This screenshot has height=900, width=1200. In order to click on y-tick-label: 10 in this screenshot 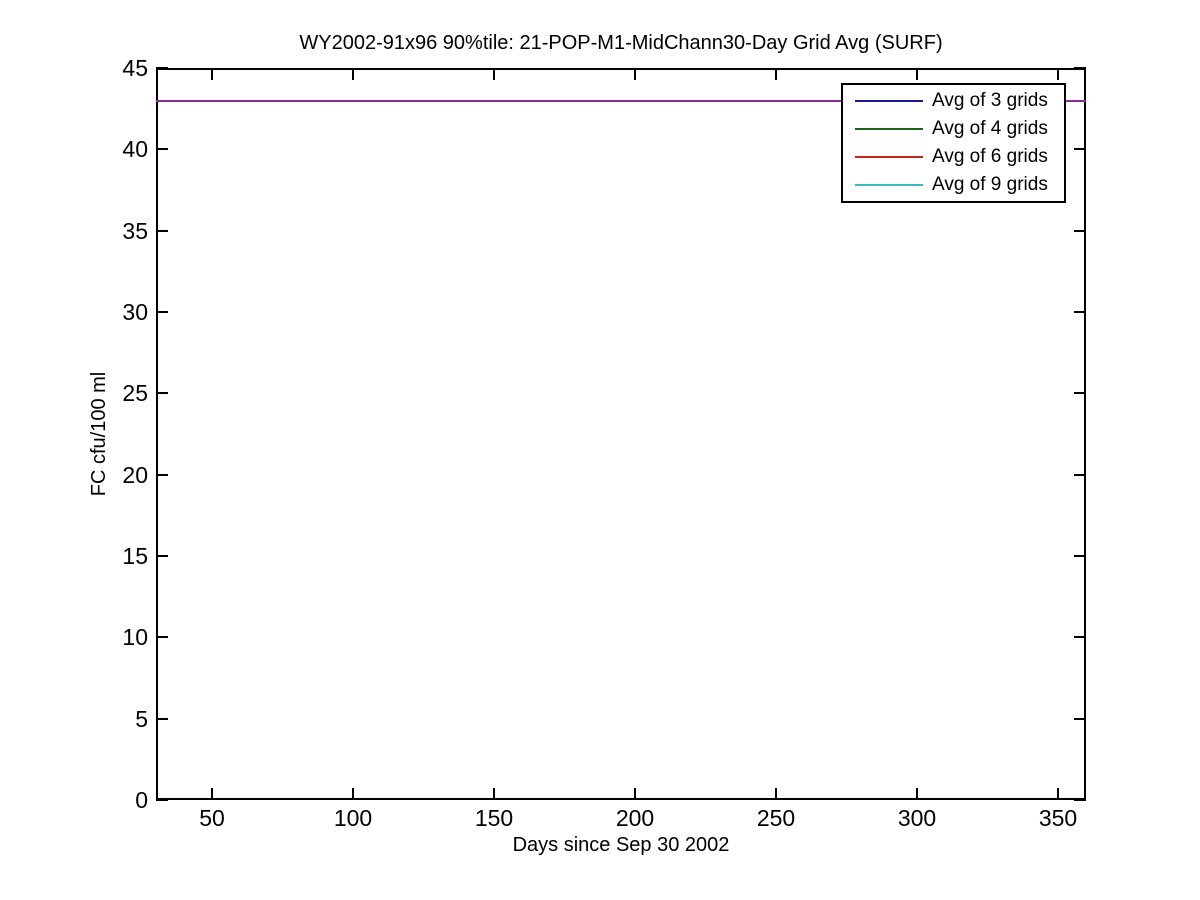, I will do `click(135, 637)`.